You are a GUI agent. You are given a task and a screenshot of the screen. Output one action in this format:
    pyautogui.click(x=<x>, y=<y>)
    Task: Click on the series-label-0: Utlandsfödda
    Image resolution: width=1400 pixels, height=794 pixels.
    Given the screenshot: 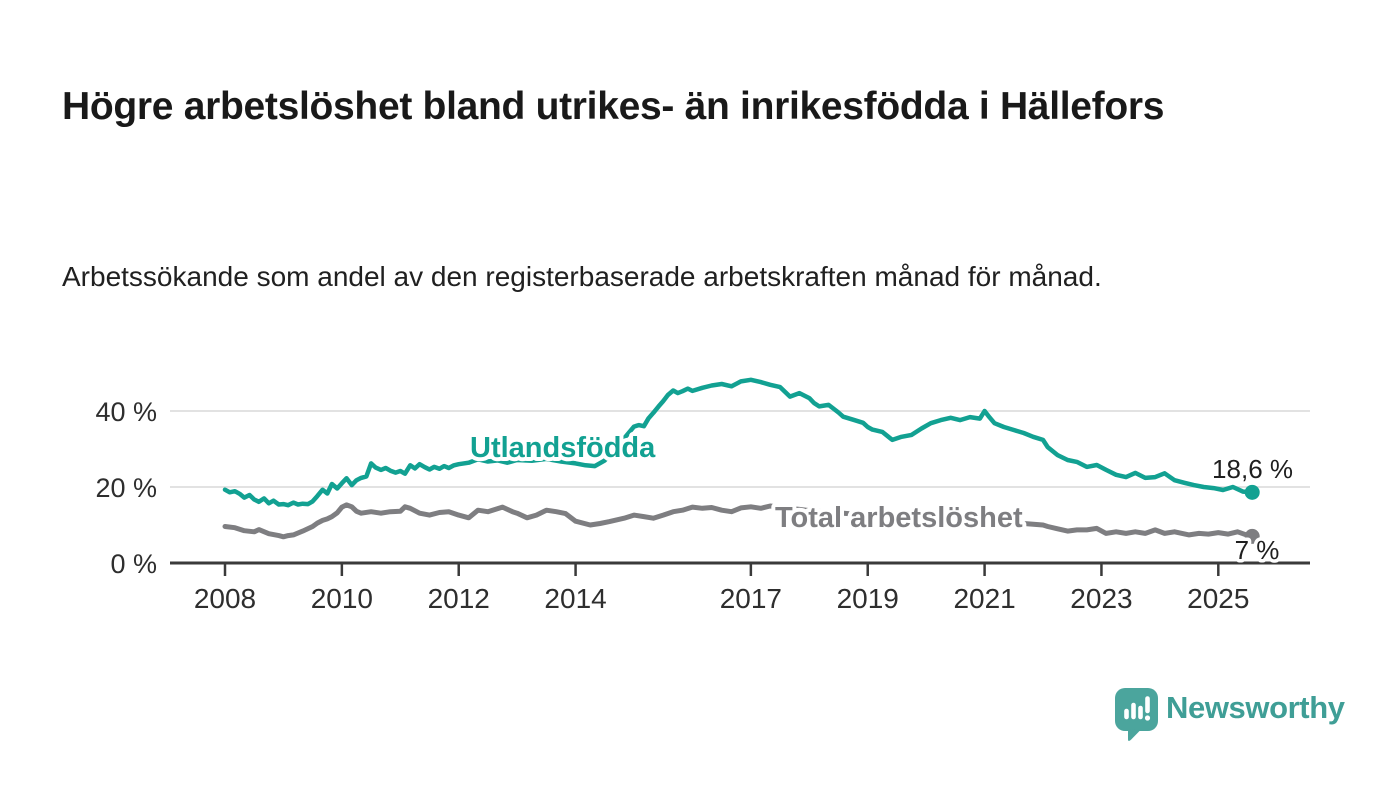 What is the action you would take?
    pyautogui.click(x=563, y=448)
    